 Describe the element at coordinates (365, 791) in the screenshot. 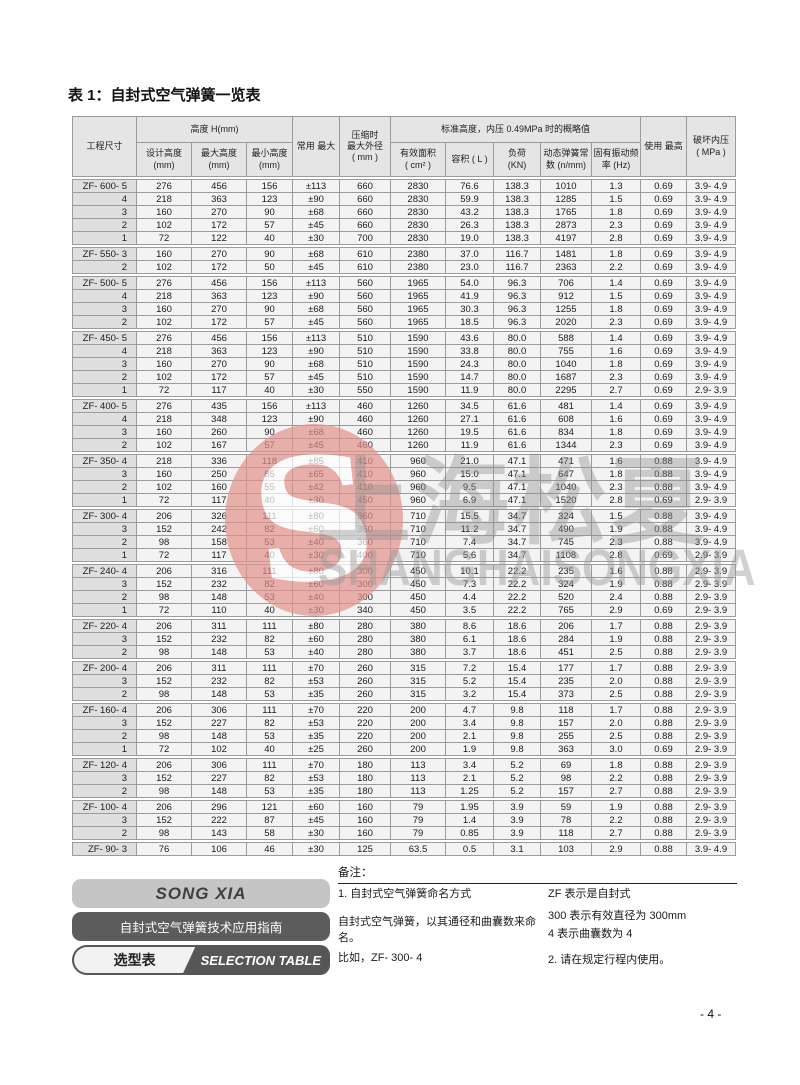

I see `value-cell: 180` at that location.